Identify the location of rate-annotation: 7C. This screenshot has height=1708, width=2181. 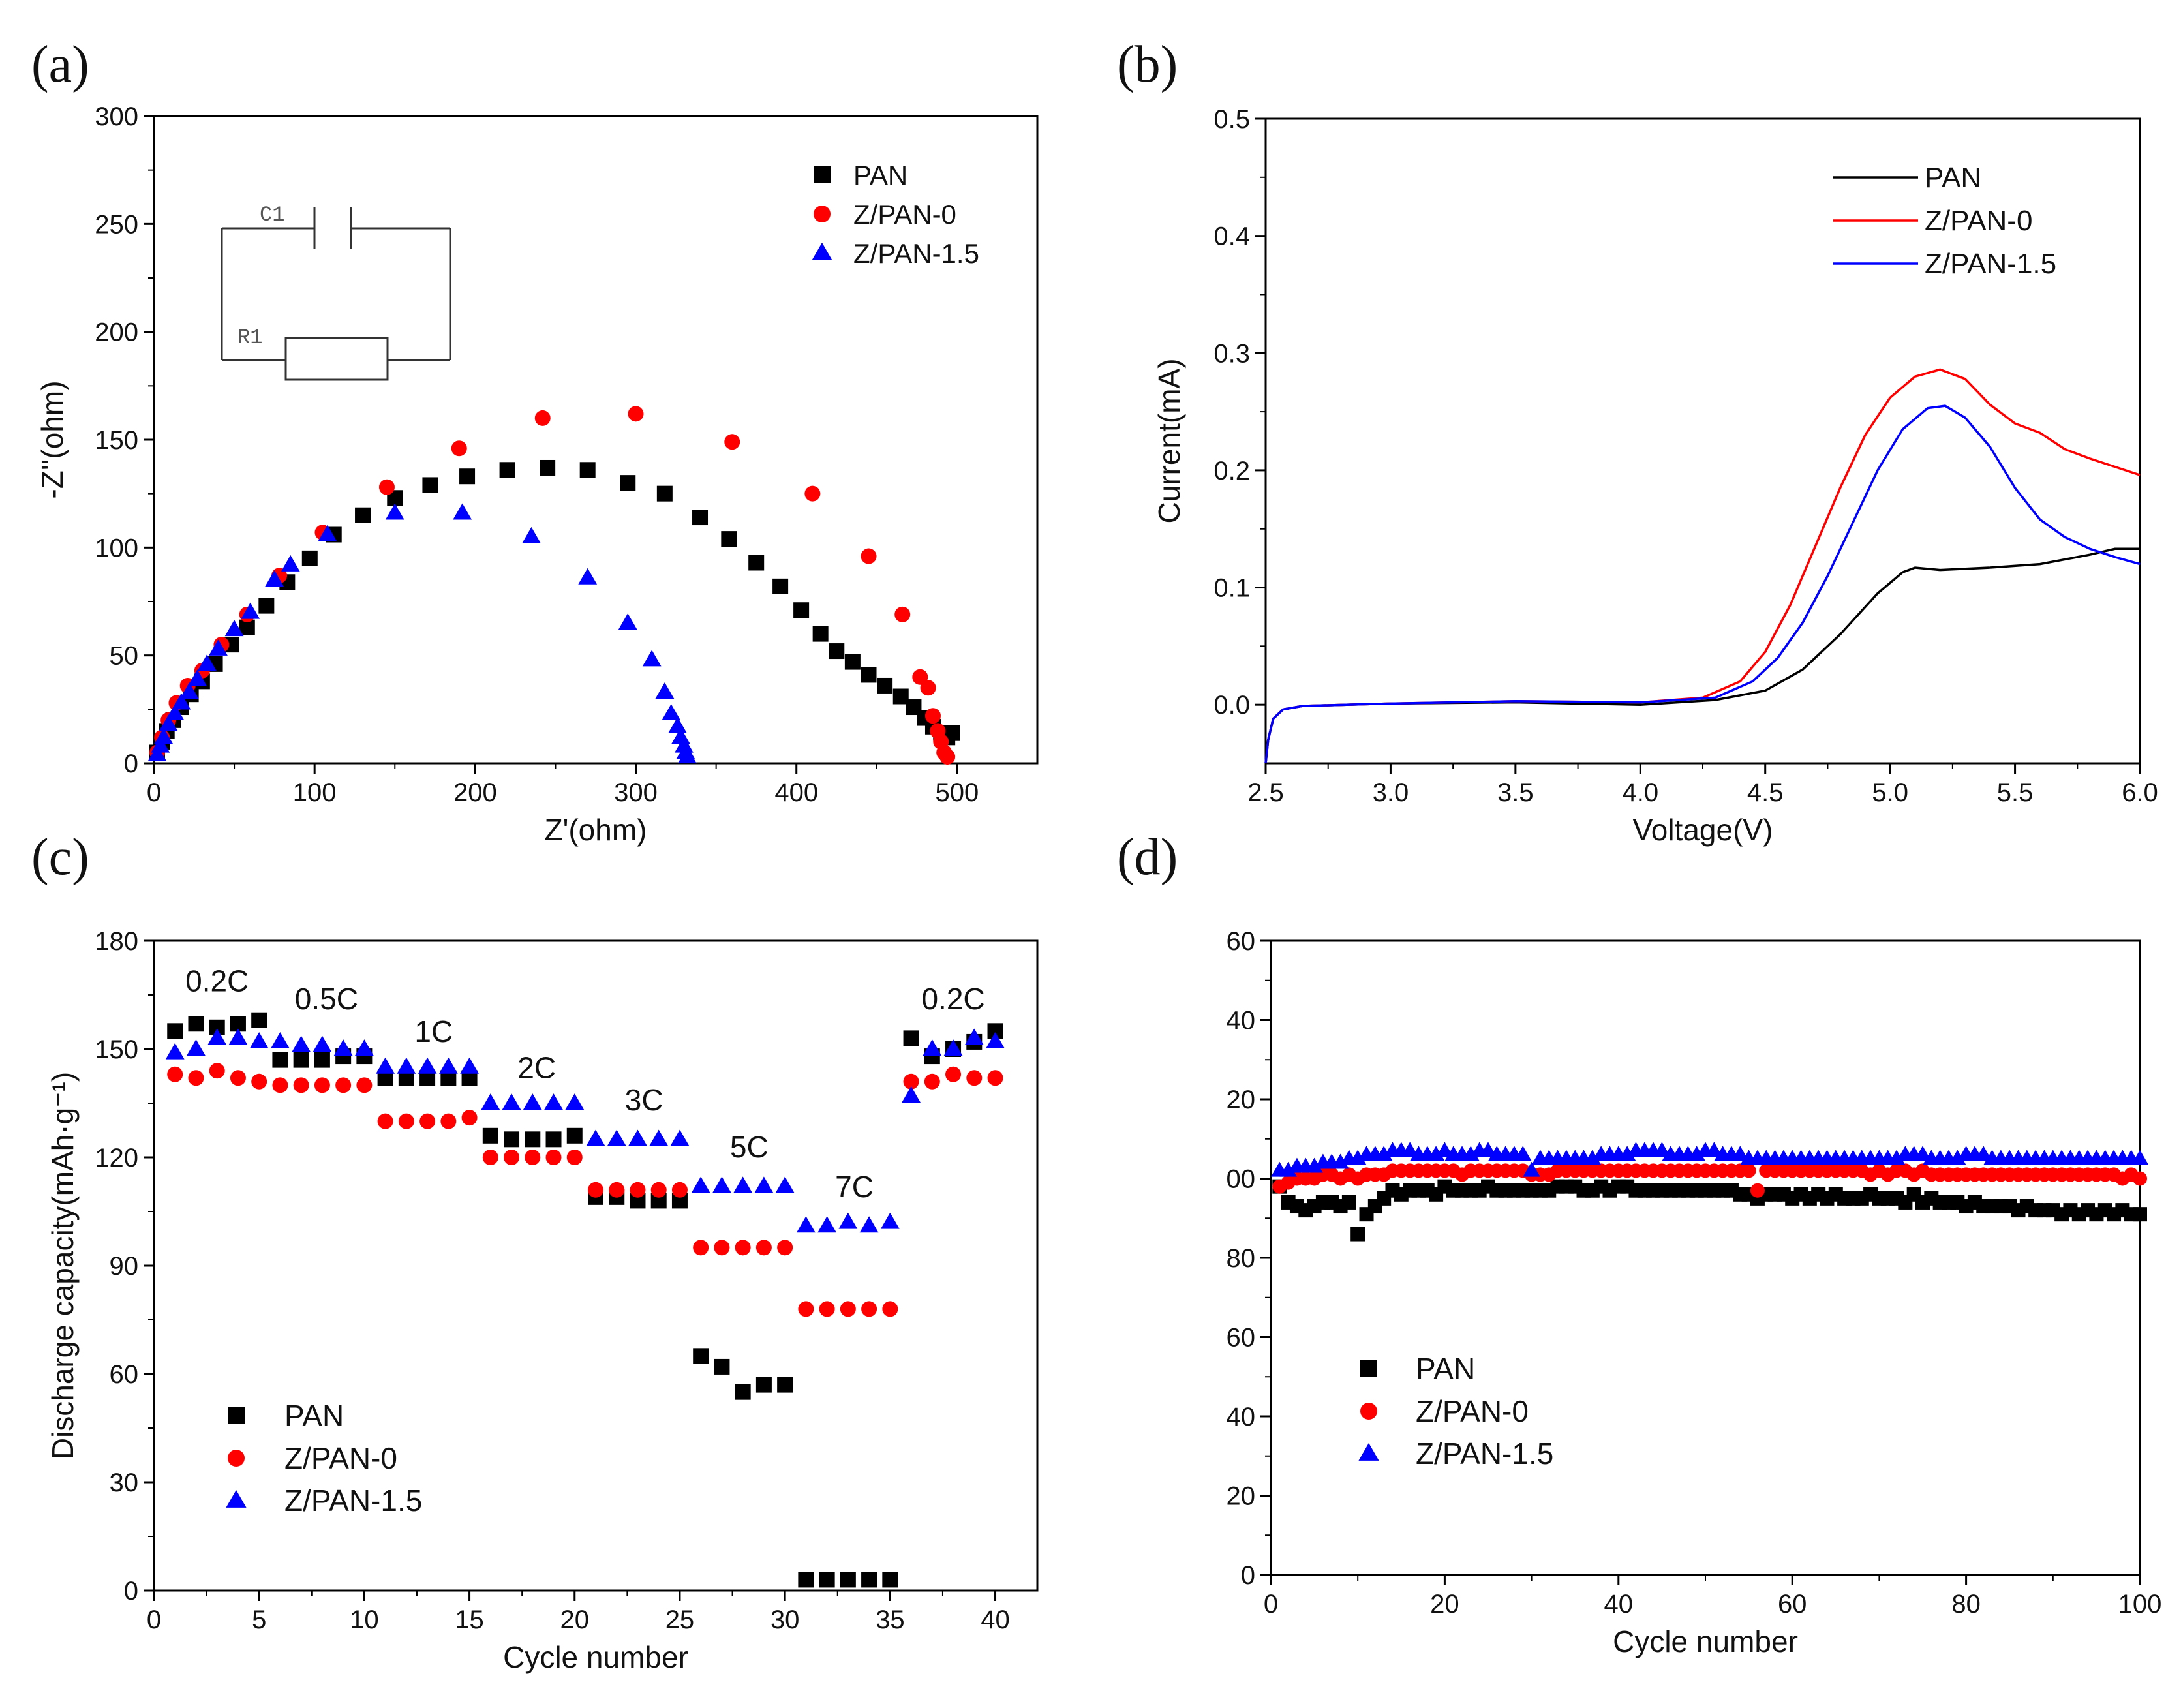
(854, 1187).